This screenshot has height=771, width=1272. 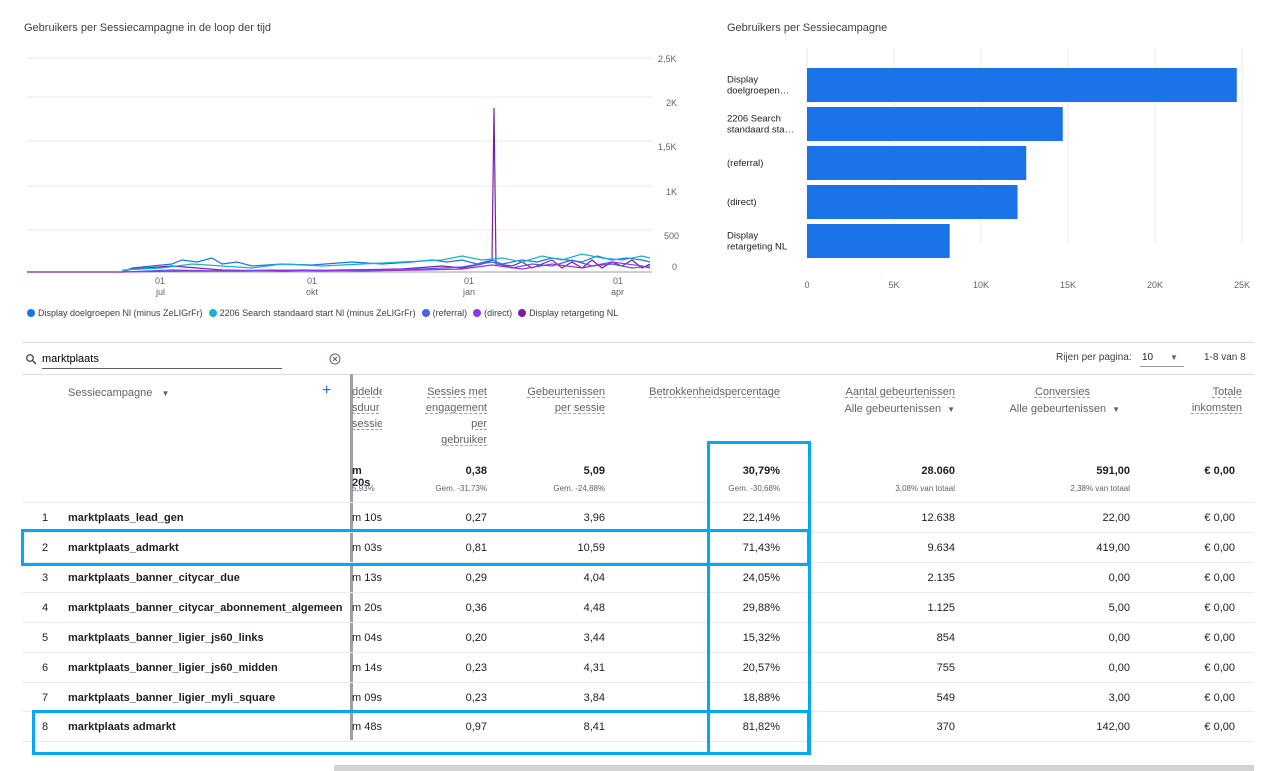 I want to click on row-events-per-session: 10,59, so click(x=591, y=548).